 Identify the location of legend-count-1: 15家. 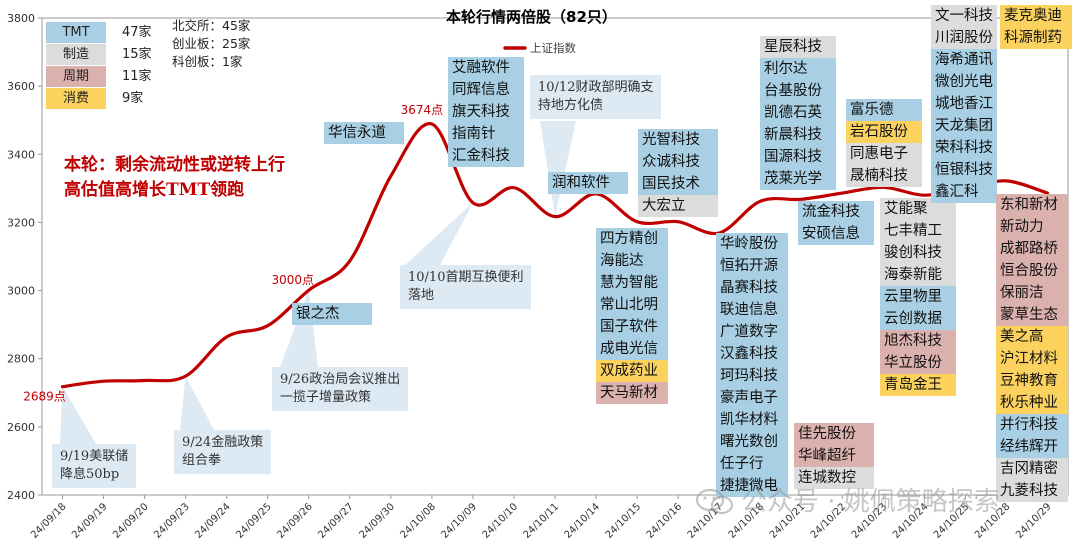
(137, 54).